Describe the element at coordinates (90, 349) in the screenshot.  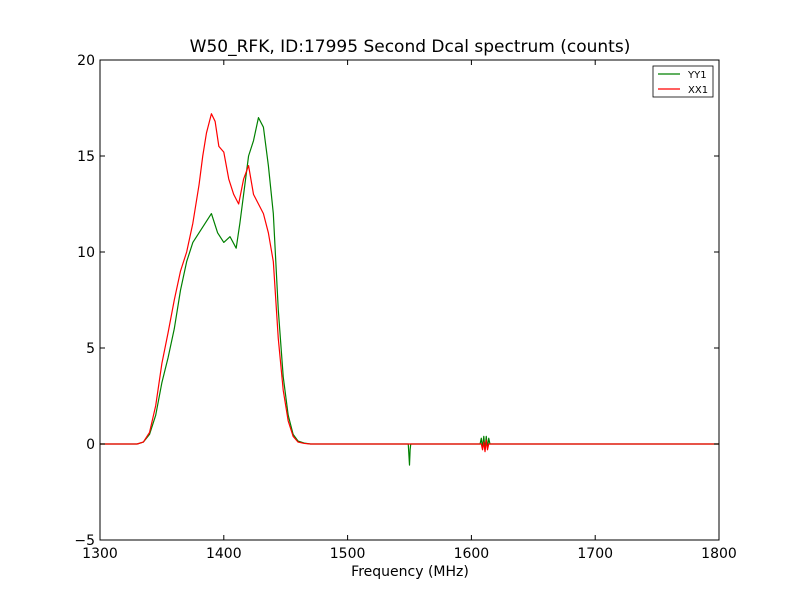
I see `y-tick-label: 5` at that location.